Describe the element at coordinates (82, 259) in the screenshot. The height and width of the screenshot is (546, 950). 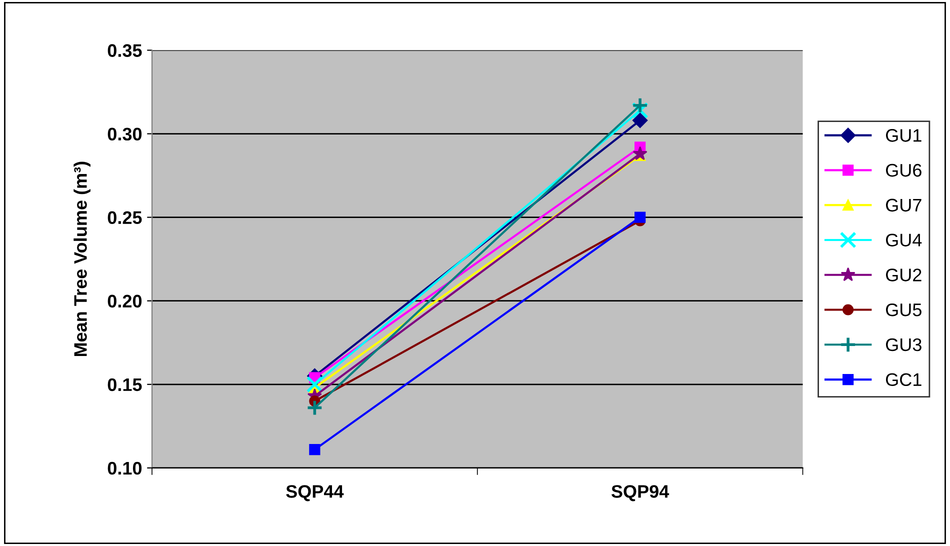
I see `y-axis-title: Mean Tree Volume (m³)` at that location.